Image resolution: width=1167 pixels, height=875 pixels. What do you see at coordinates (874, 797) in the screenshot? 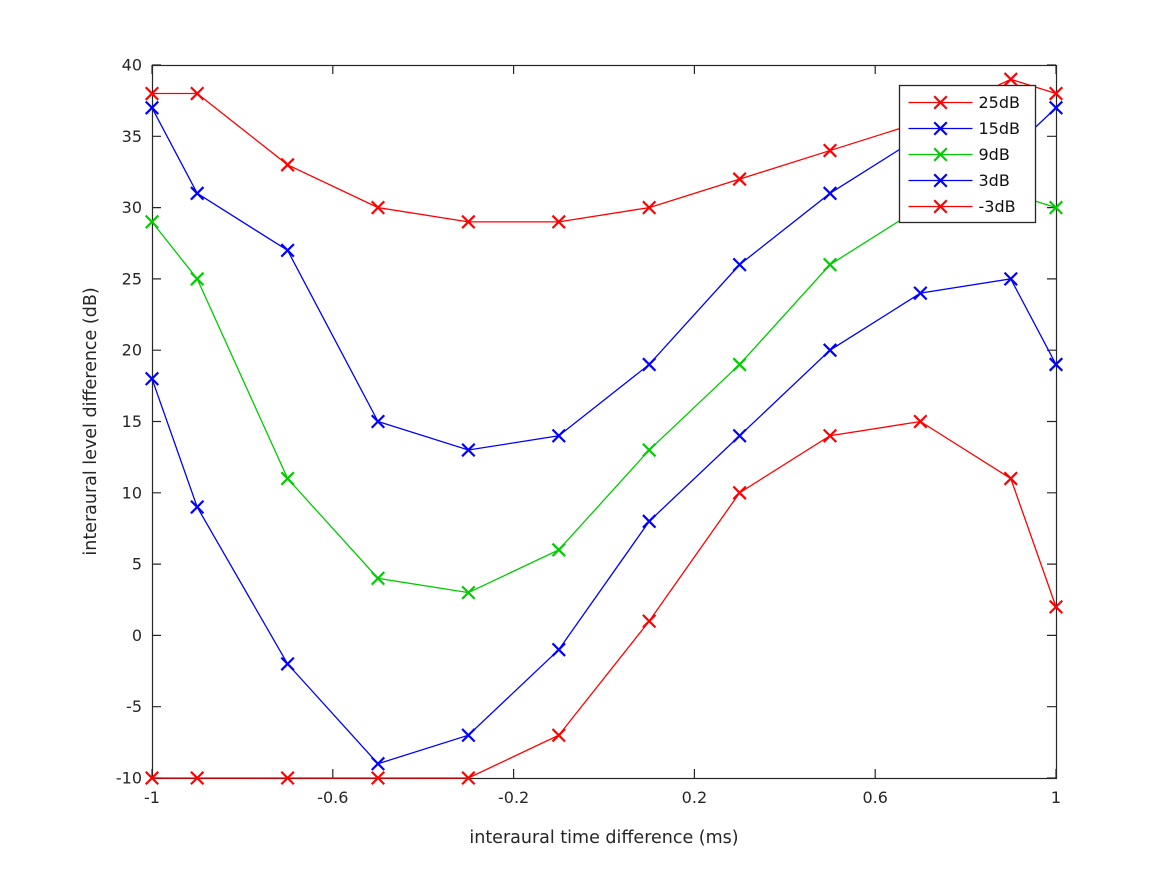
I see `x-tick-label: 0.6` at bounding box center [874, 797].